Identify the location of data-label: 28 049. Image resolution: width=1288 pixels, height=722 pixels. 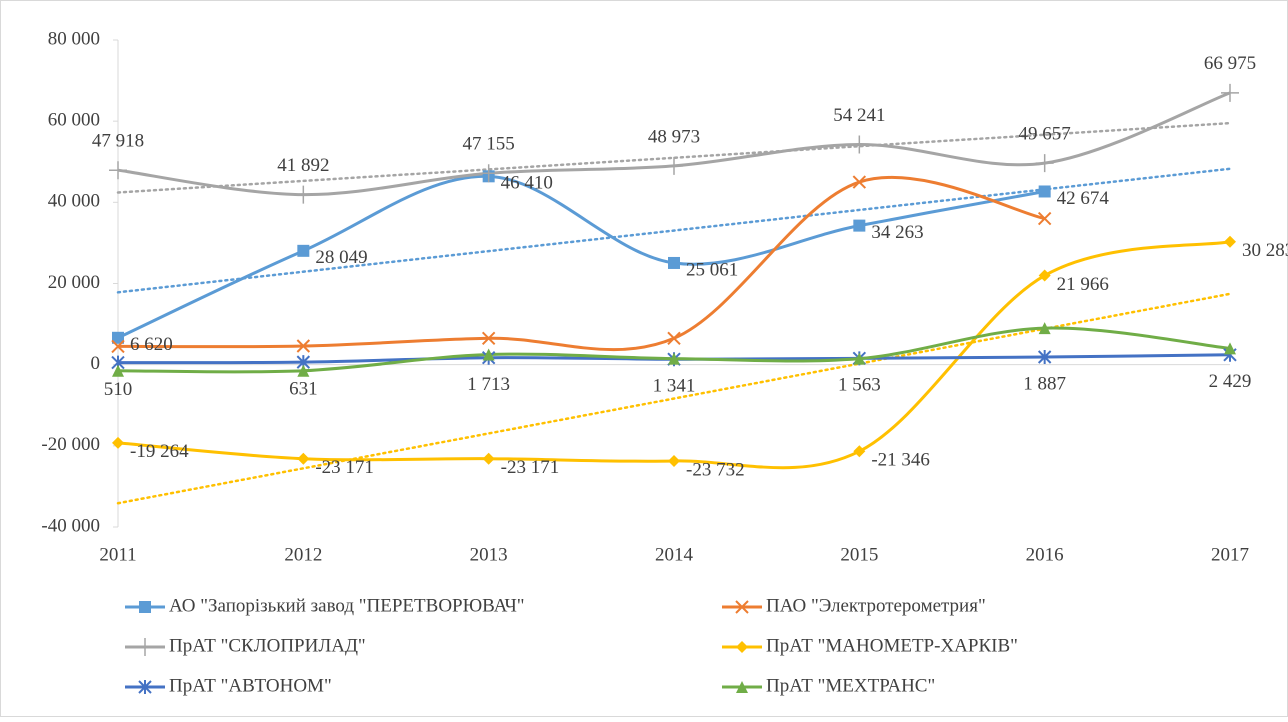
(341, 257).